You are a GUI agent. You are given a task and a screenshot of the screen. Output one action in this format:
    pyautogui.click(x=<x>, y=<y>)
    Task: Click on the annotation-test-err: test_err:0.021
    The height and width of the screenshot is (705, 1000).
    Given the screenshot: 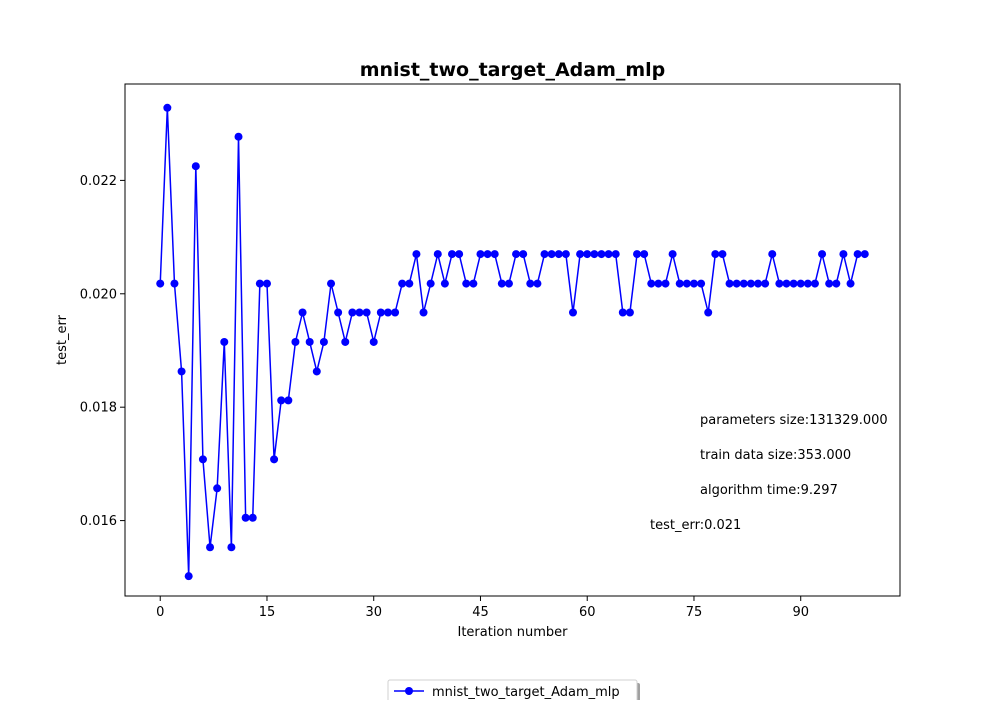 What is the action you would take?
    pyautogui.click(x=695, y=525)
    